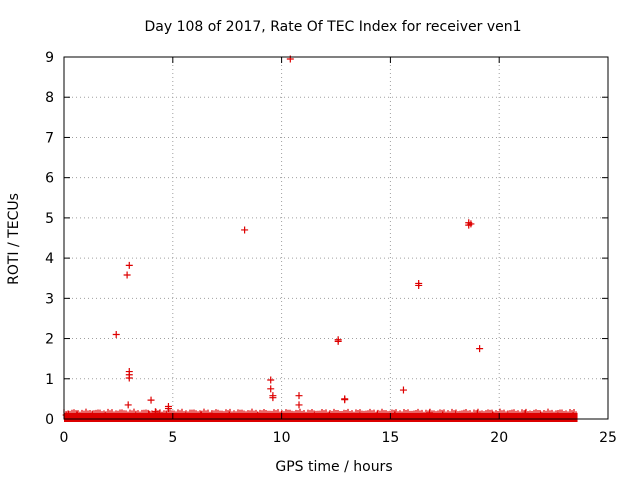 This screenshot has width=640, height=480. What do you see at coordinates (49, 58) in the screenshot?
I see `y-tick-label: 9` at bounding box center [49, 58].